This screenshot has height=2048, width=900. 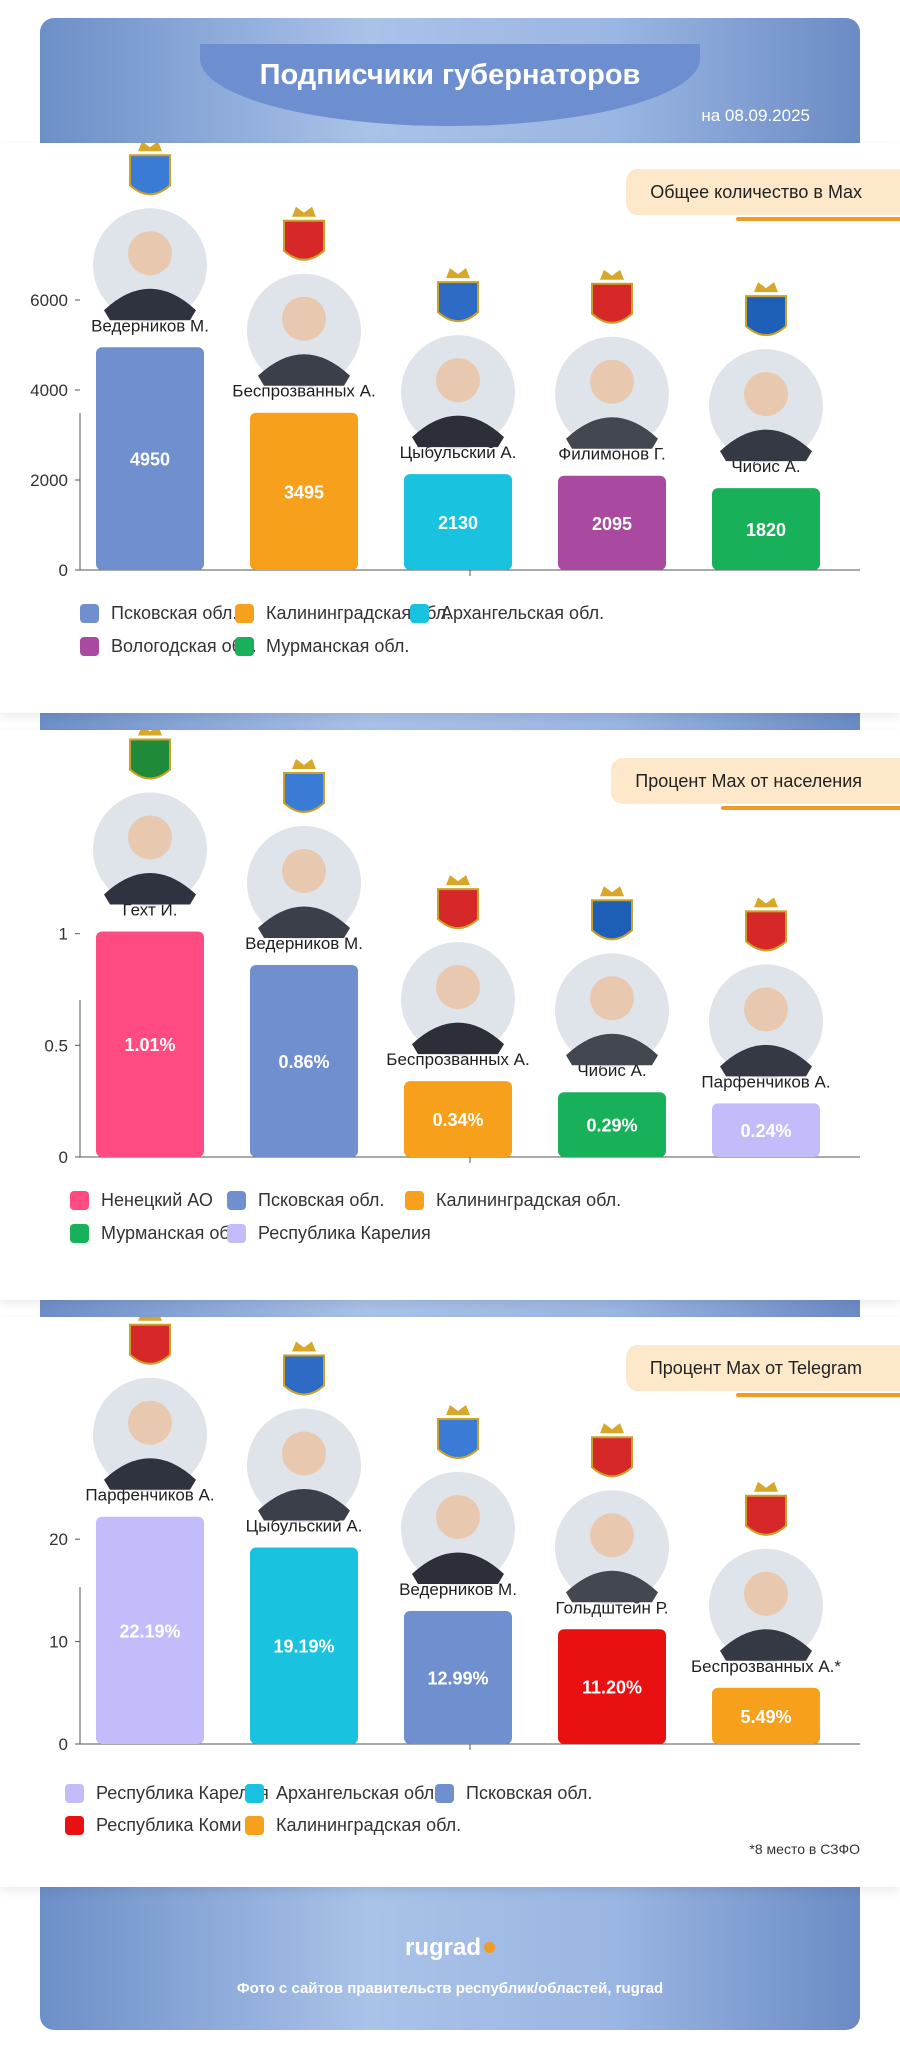 I want to click on legend-label: Мурманская обл., so click(x=338, y=646).